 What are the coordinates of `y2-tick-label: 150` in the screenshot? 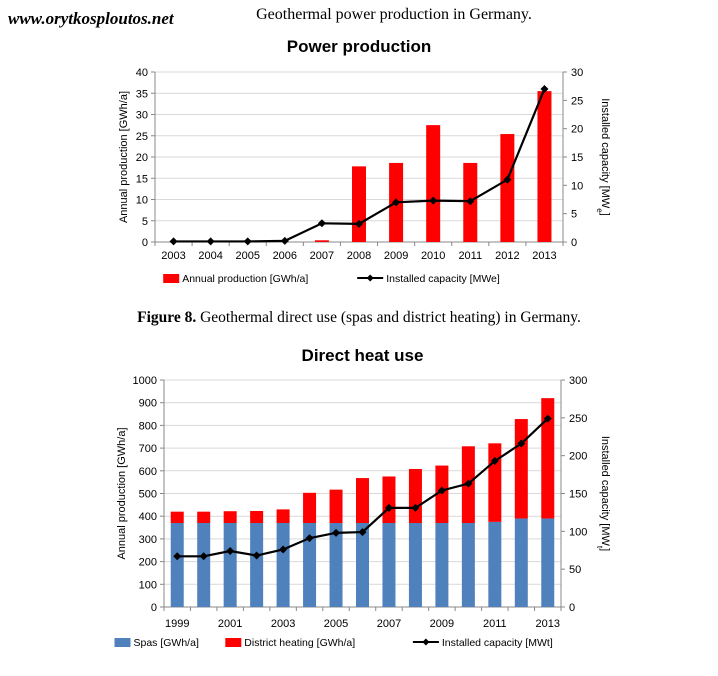 It's located at (578, 495).